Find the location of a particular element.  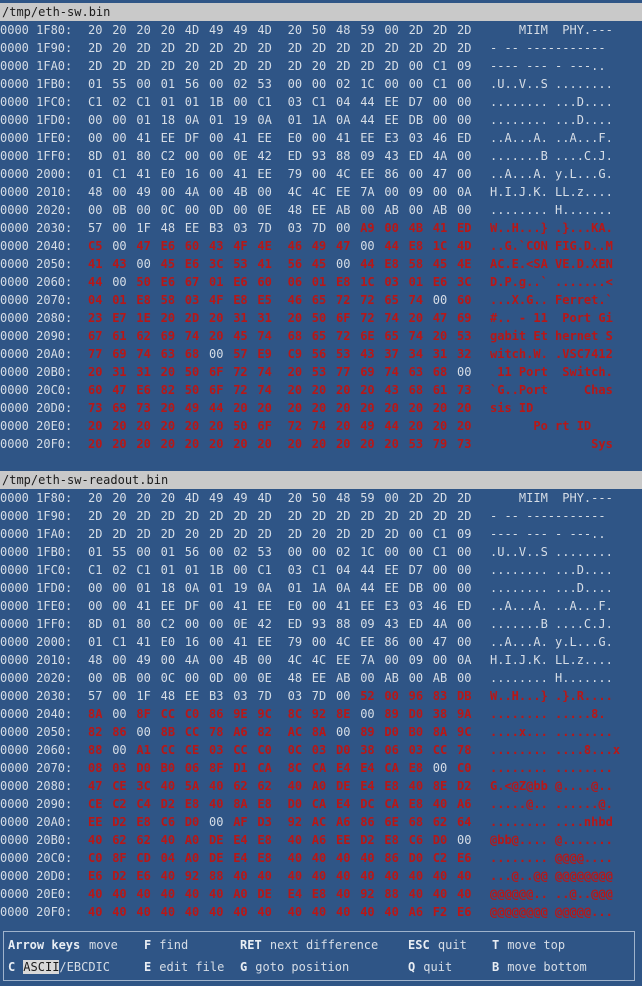

hex-byte: 68 is located at coordinates (192, 354).